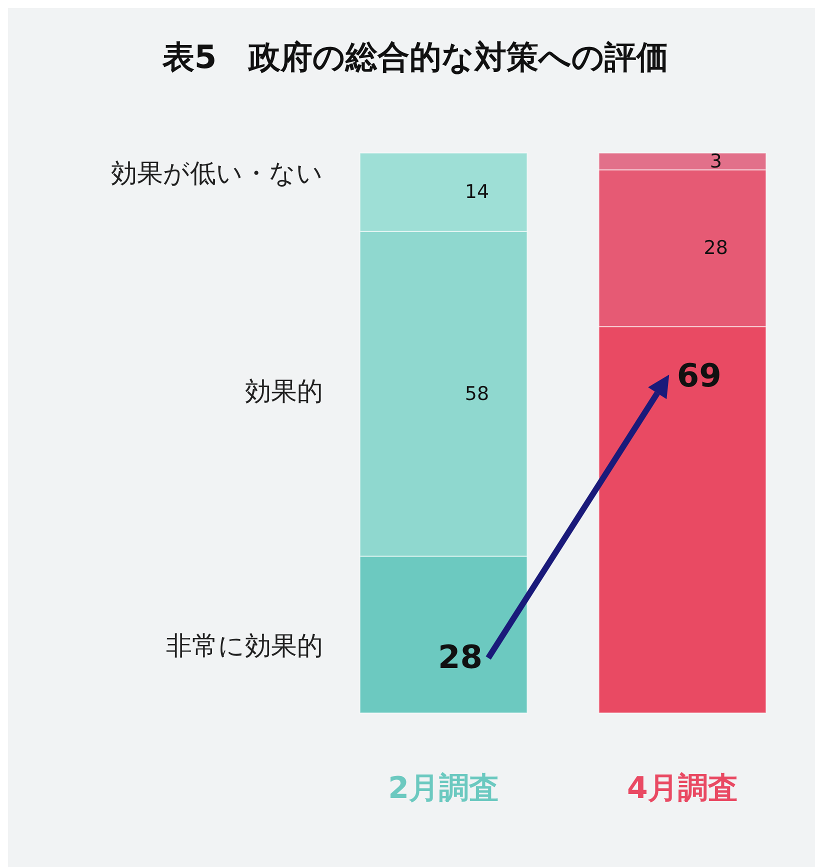 This screenshot has height=867, width=815. What do you see at coordinates (415, 57) in the screenshot?
I see `chart-title: 表5 政府の総合的な対策への評価` at bounding box center [415, 57].